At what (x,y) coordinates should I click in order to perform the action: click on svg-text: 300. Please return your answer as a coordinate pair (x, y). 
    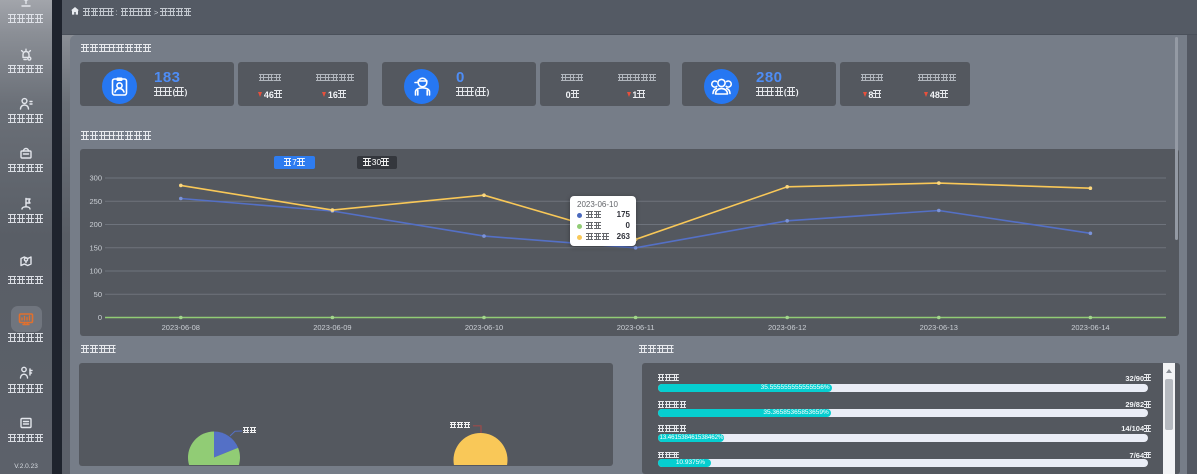
    Looking at the image, I should click on (95, 178).